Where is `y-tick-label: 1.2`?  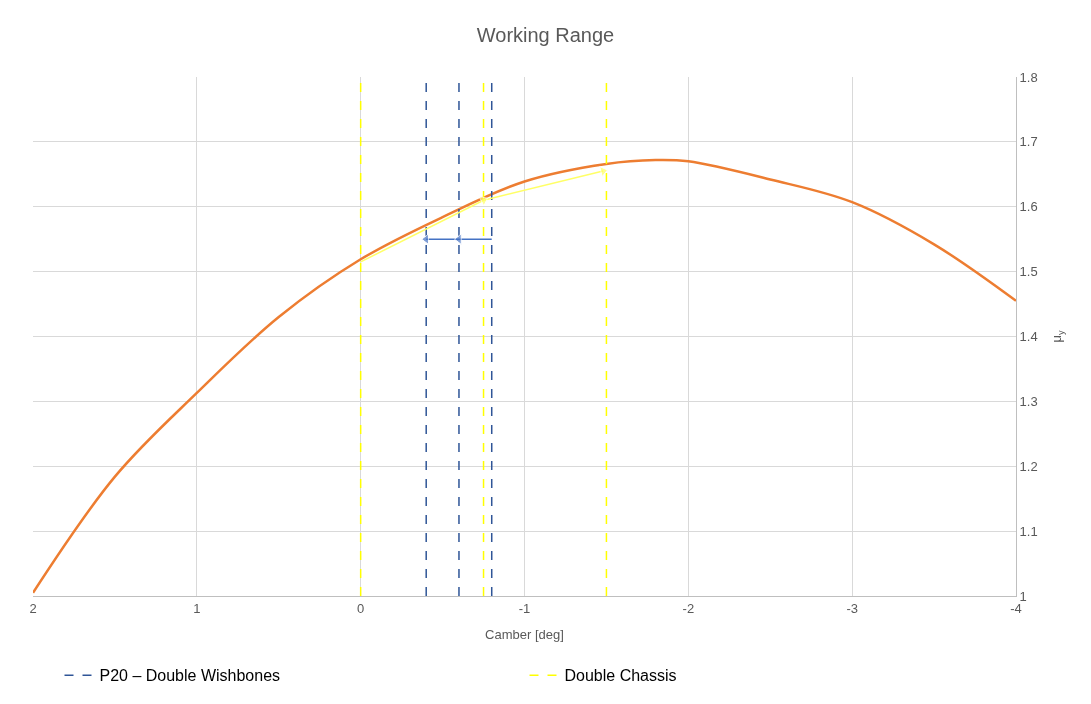
y-tick-label: 1.2 is located at coordinates (1028, 466).